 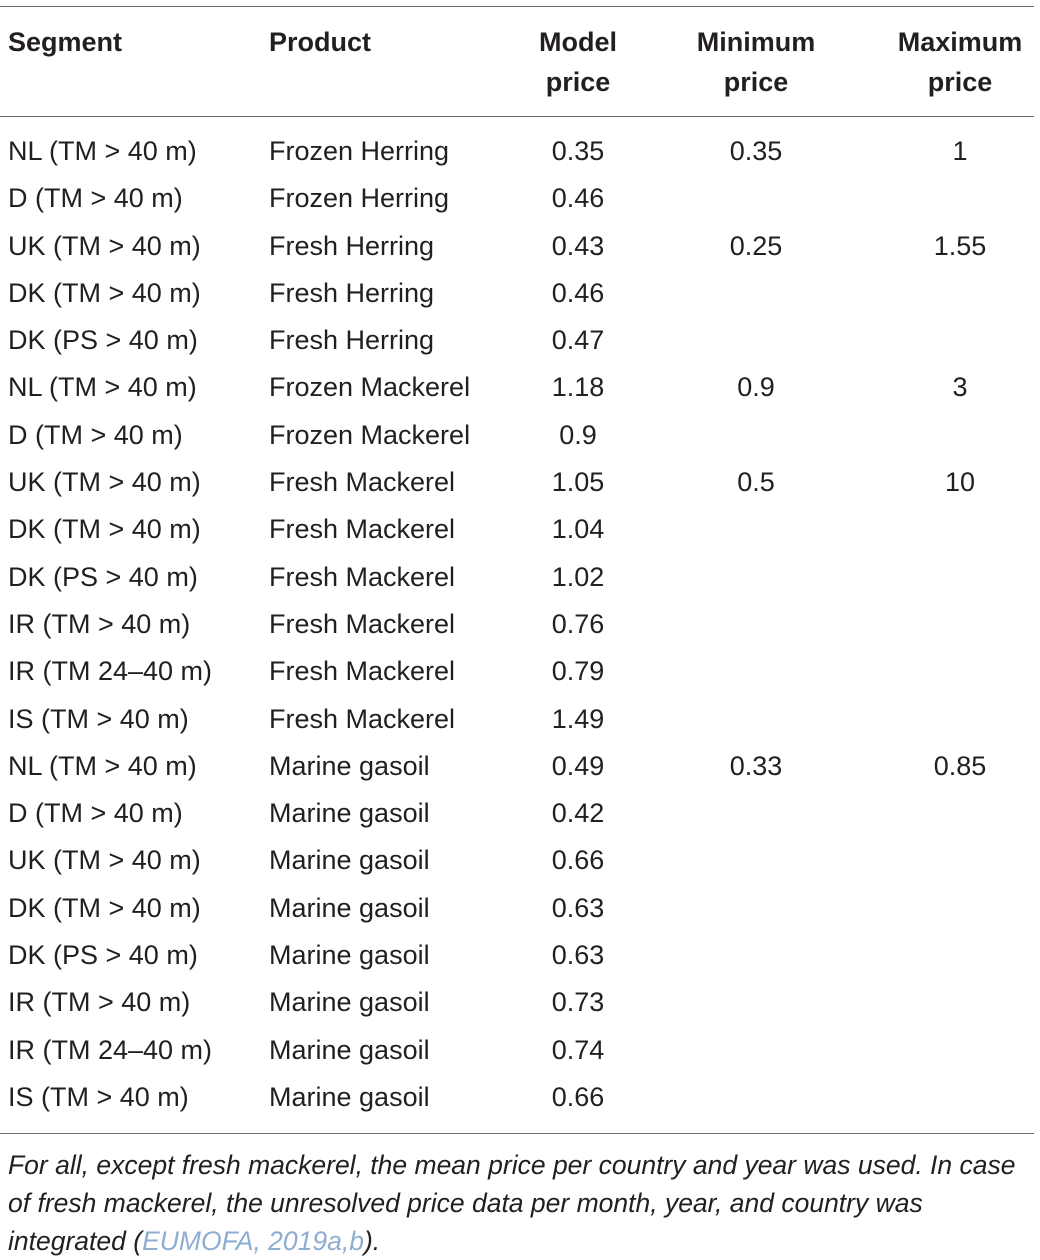 I want to click on maximum-price-cell: 3, so click(x=960, y=387).